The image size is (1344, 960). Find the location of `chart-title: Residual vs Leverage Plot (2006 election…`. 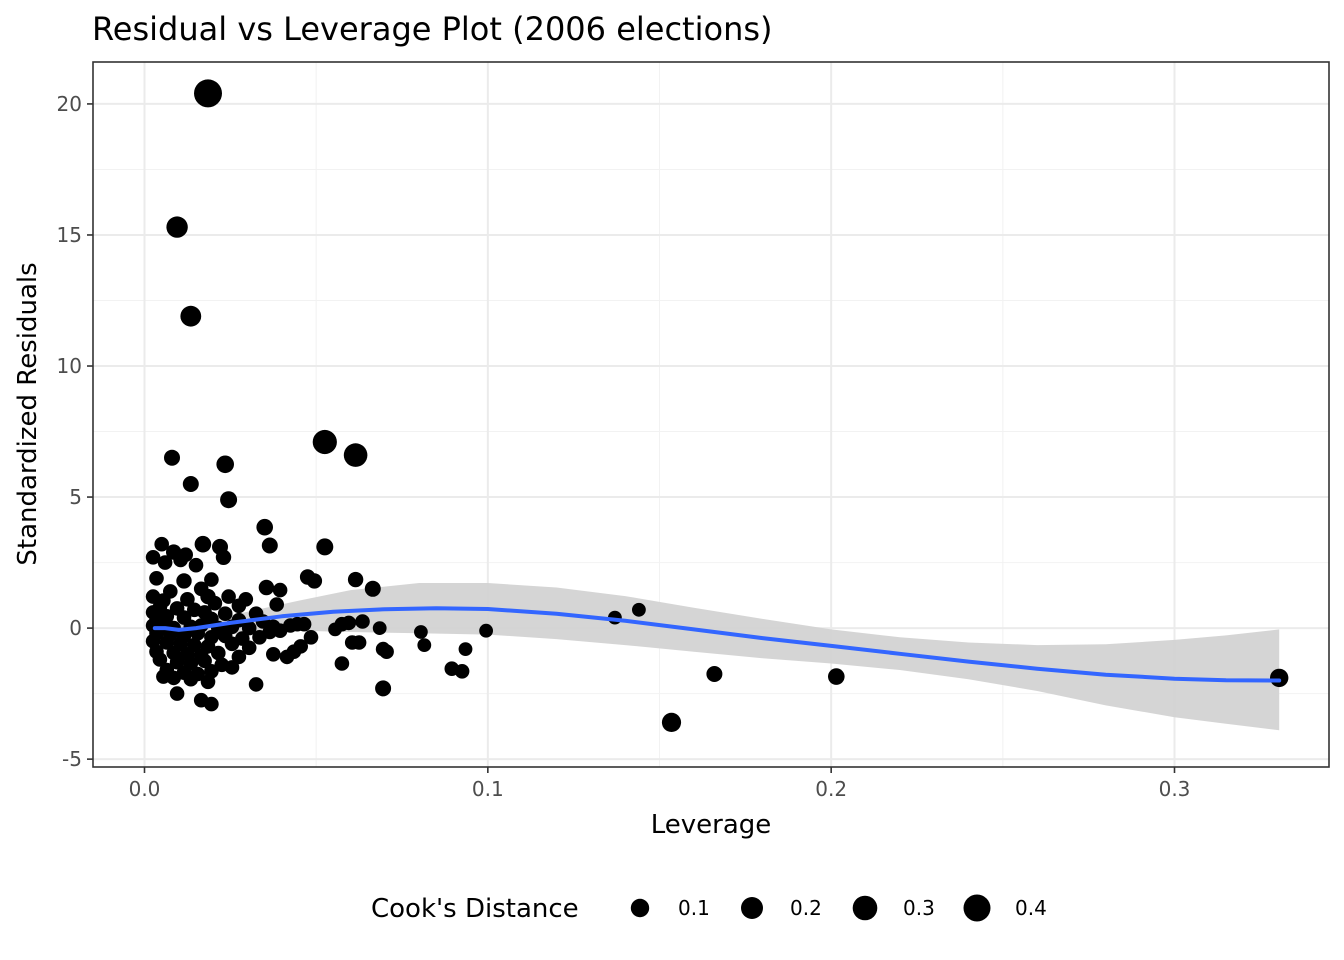

chart-title: Residual vs Leverage Plot (2006 election… is located at coordinates (432, 29).